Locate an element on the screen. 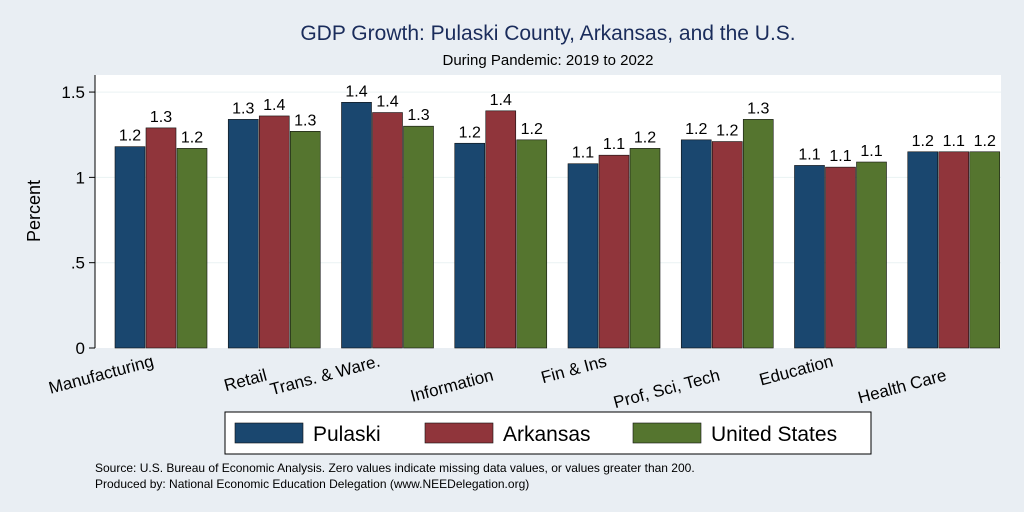  legend-label: Pulaski is located at coordinates (347, 434).